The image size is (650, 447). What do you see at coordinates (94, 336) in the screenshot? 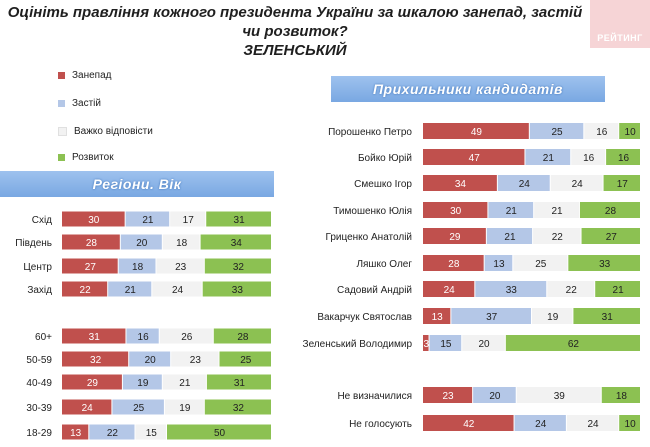
I see `regions-age-bar-60+-decline` at bounding box center [94, 336].